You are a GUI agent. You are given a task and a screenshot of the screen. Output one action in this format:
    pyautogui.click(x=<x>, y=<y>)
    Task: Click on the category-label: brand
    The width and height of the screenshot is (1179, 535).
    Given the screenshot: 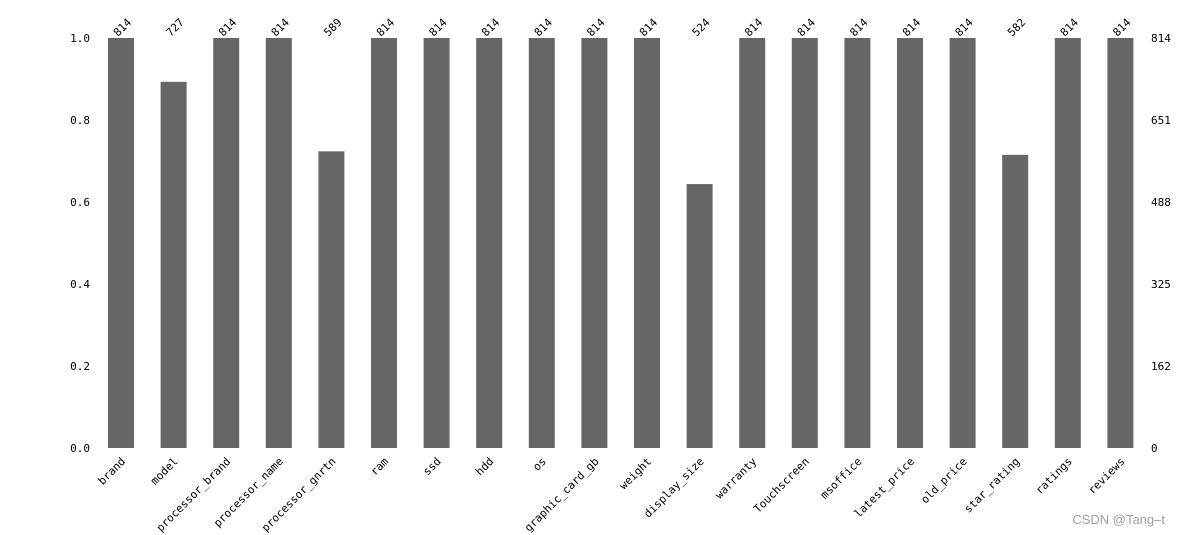 What is the action you would take?
    pyautogui.click(x=112, y=471)
    